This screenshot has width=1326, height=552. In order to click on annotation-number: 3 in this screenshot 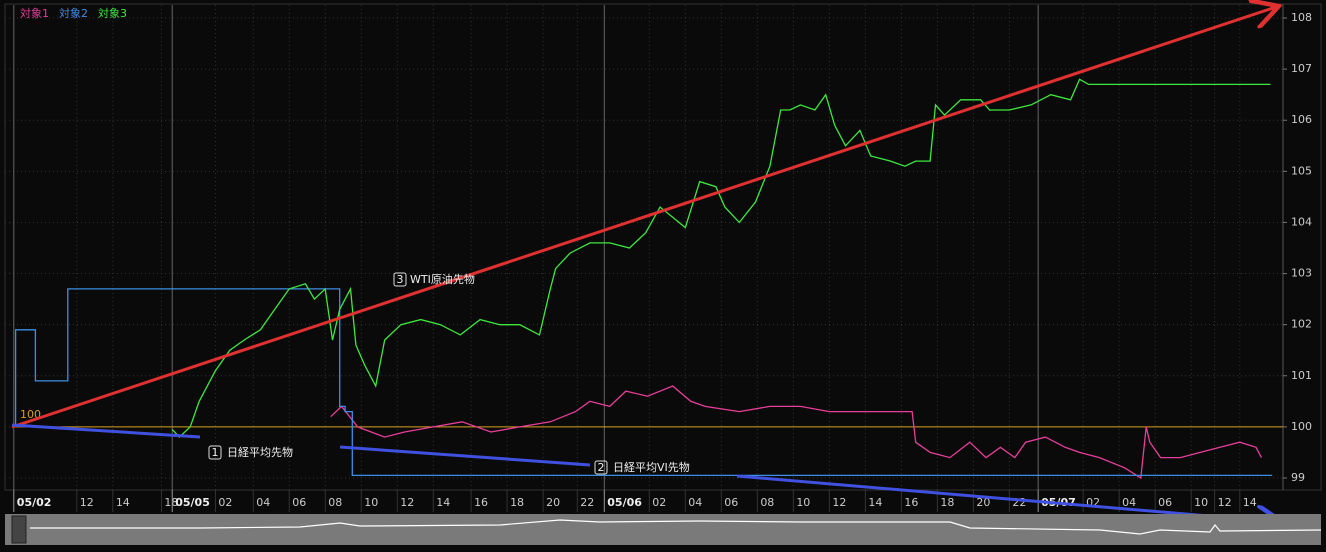, I will do `click(400, 279)`.